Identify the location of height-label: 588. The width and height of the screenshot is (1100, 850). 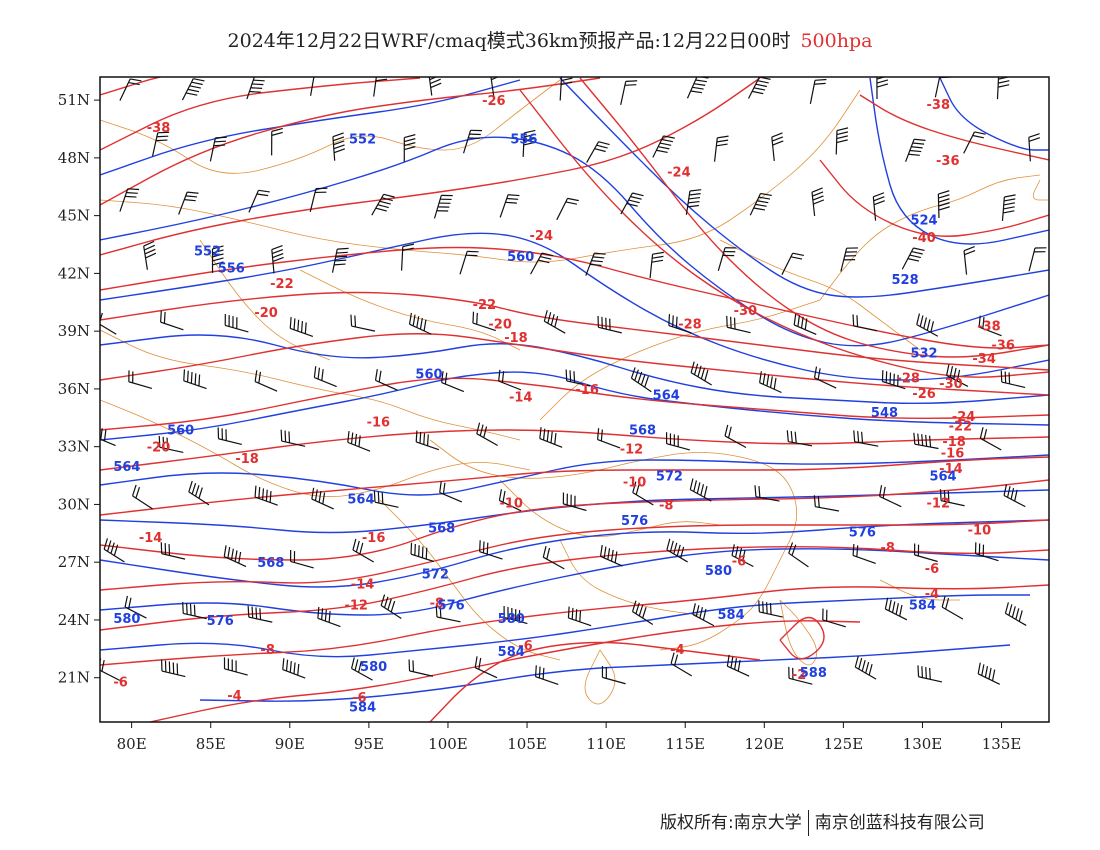
(813, 673).